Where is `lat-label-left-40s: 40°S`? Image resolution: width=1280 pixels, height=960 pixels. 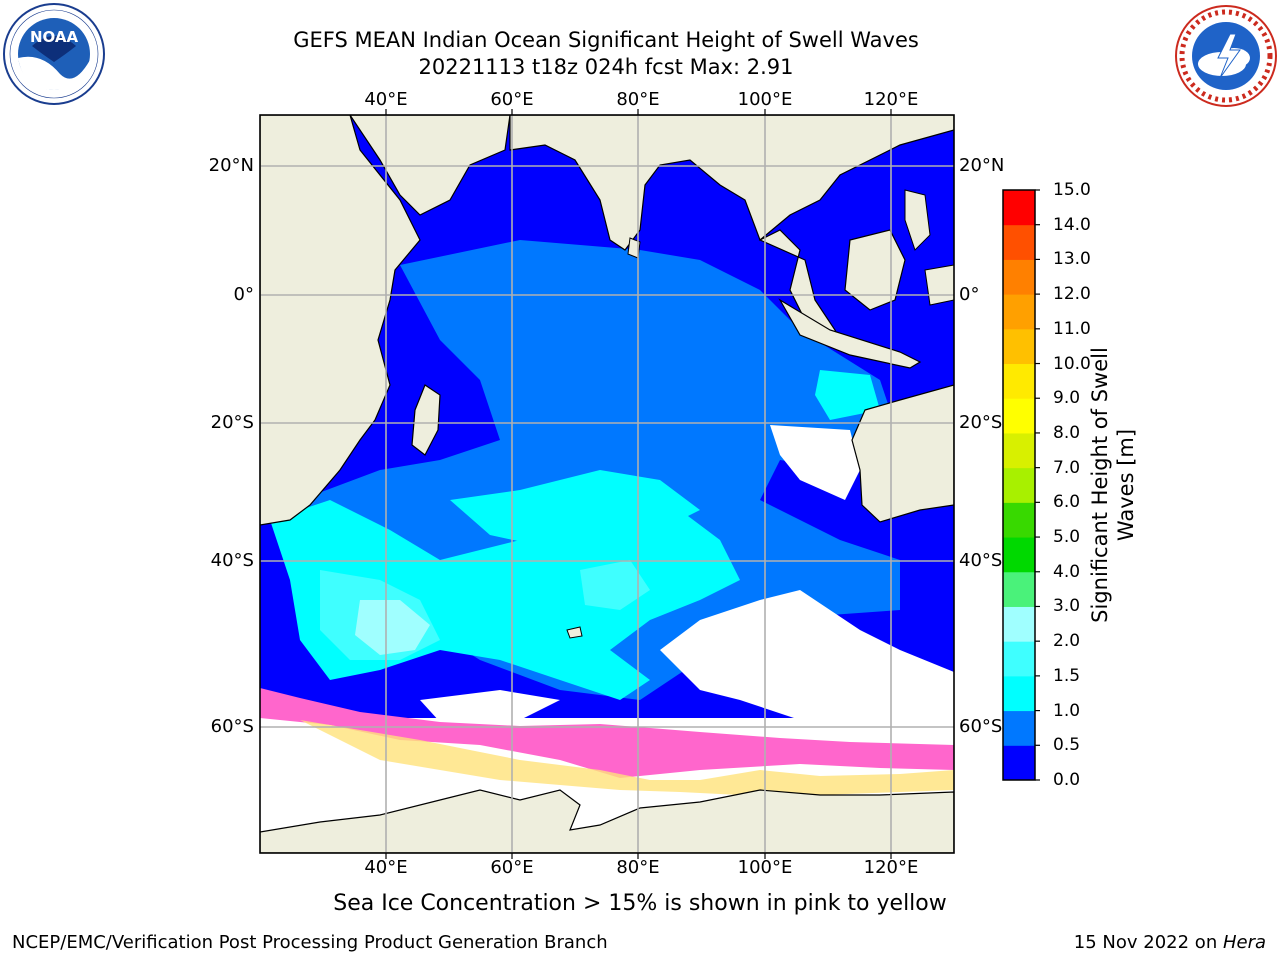
lat-label-left-40s: 40°S is located at coordinates (232, 560).